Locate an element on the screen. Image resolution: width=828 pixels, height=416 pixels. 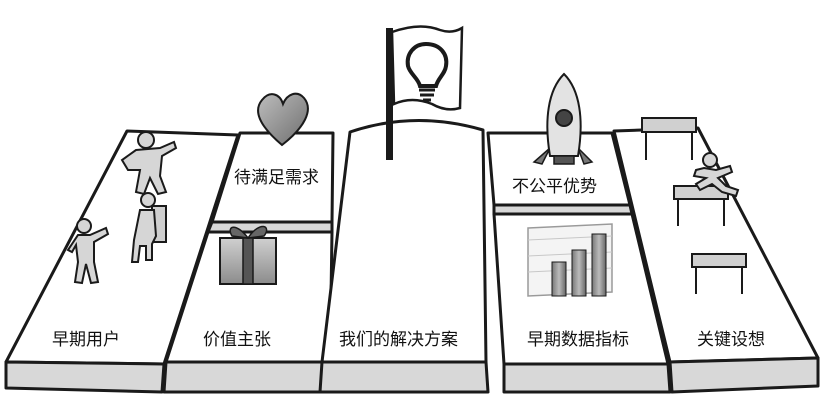
runner-icon is located at coordinates (716, 175).